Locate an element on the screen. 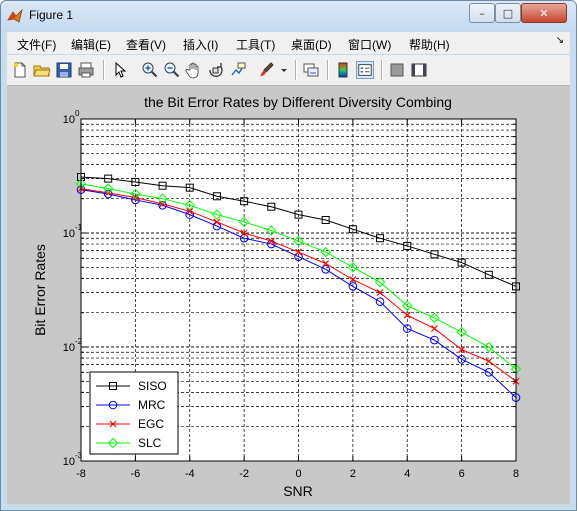  brush-dropdown-icon is located at coordinates (284, 70).